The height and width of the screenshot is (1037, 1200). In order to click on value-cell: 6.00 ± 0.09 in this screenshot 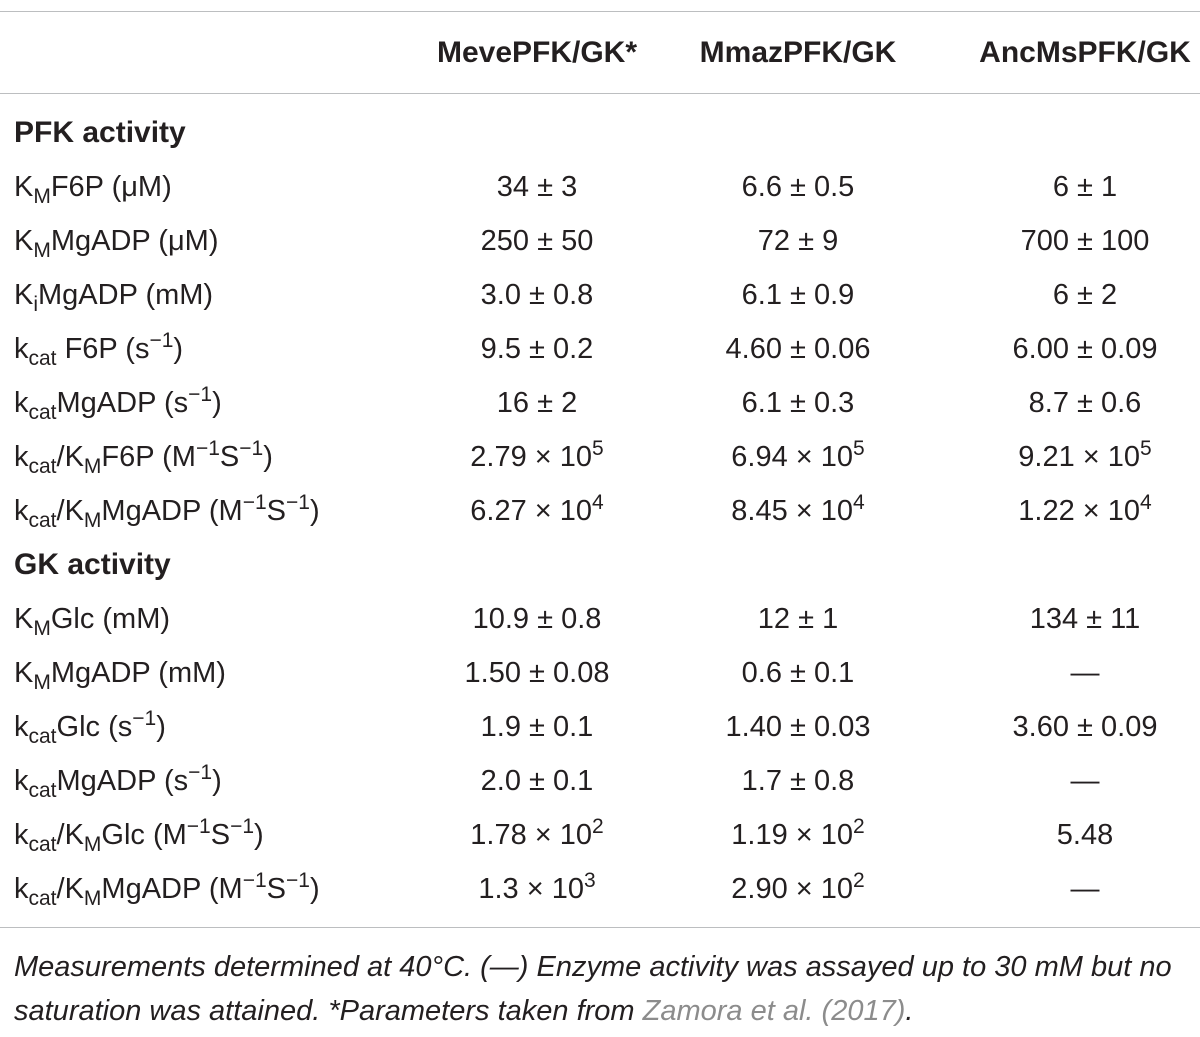, I will do `click(1085, 349)`.